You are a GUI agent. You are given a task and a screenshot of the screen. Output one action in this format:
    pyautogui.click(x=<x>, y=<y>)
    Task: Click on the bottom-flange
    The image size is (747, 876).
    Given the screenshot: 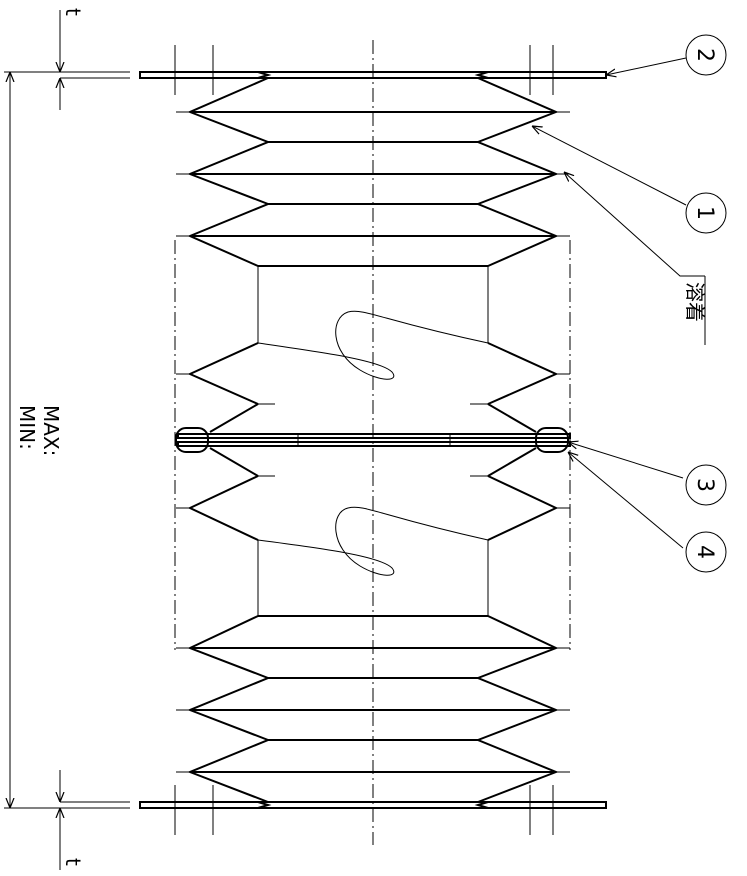 What is the action you would take?
    pyautogui.click(x=373, y=810)
    